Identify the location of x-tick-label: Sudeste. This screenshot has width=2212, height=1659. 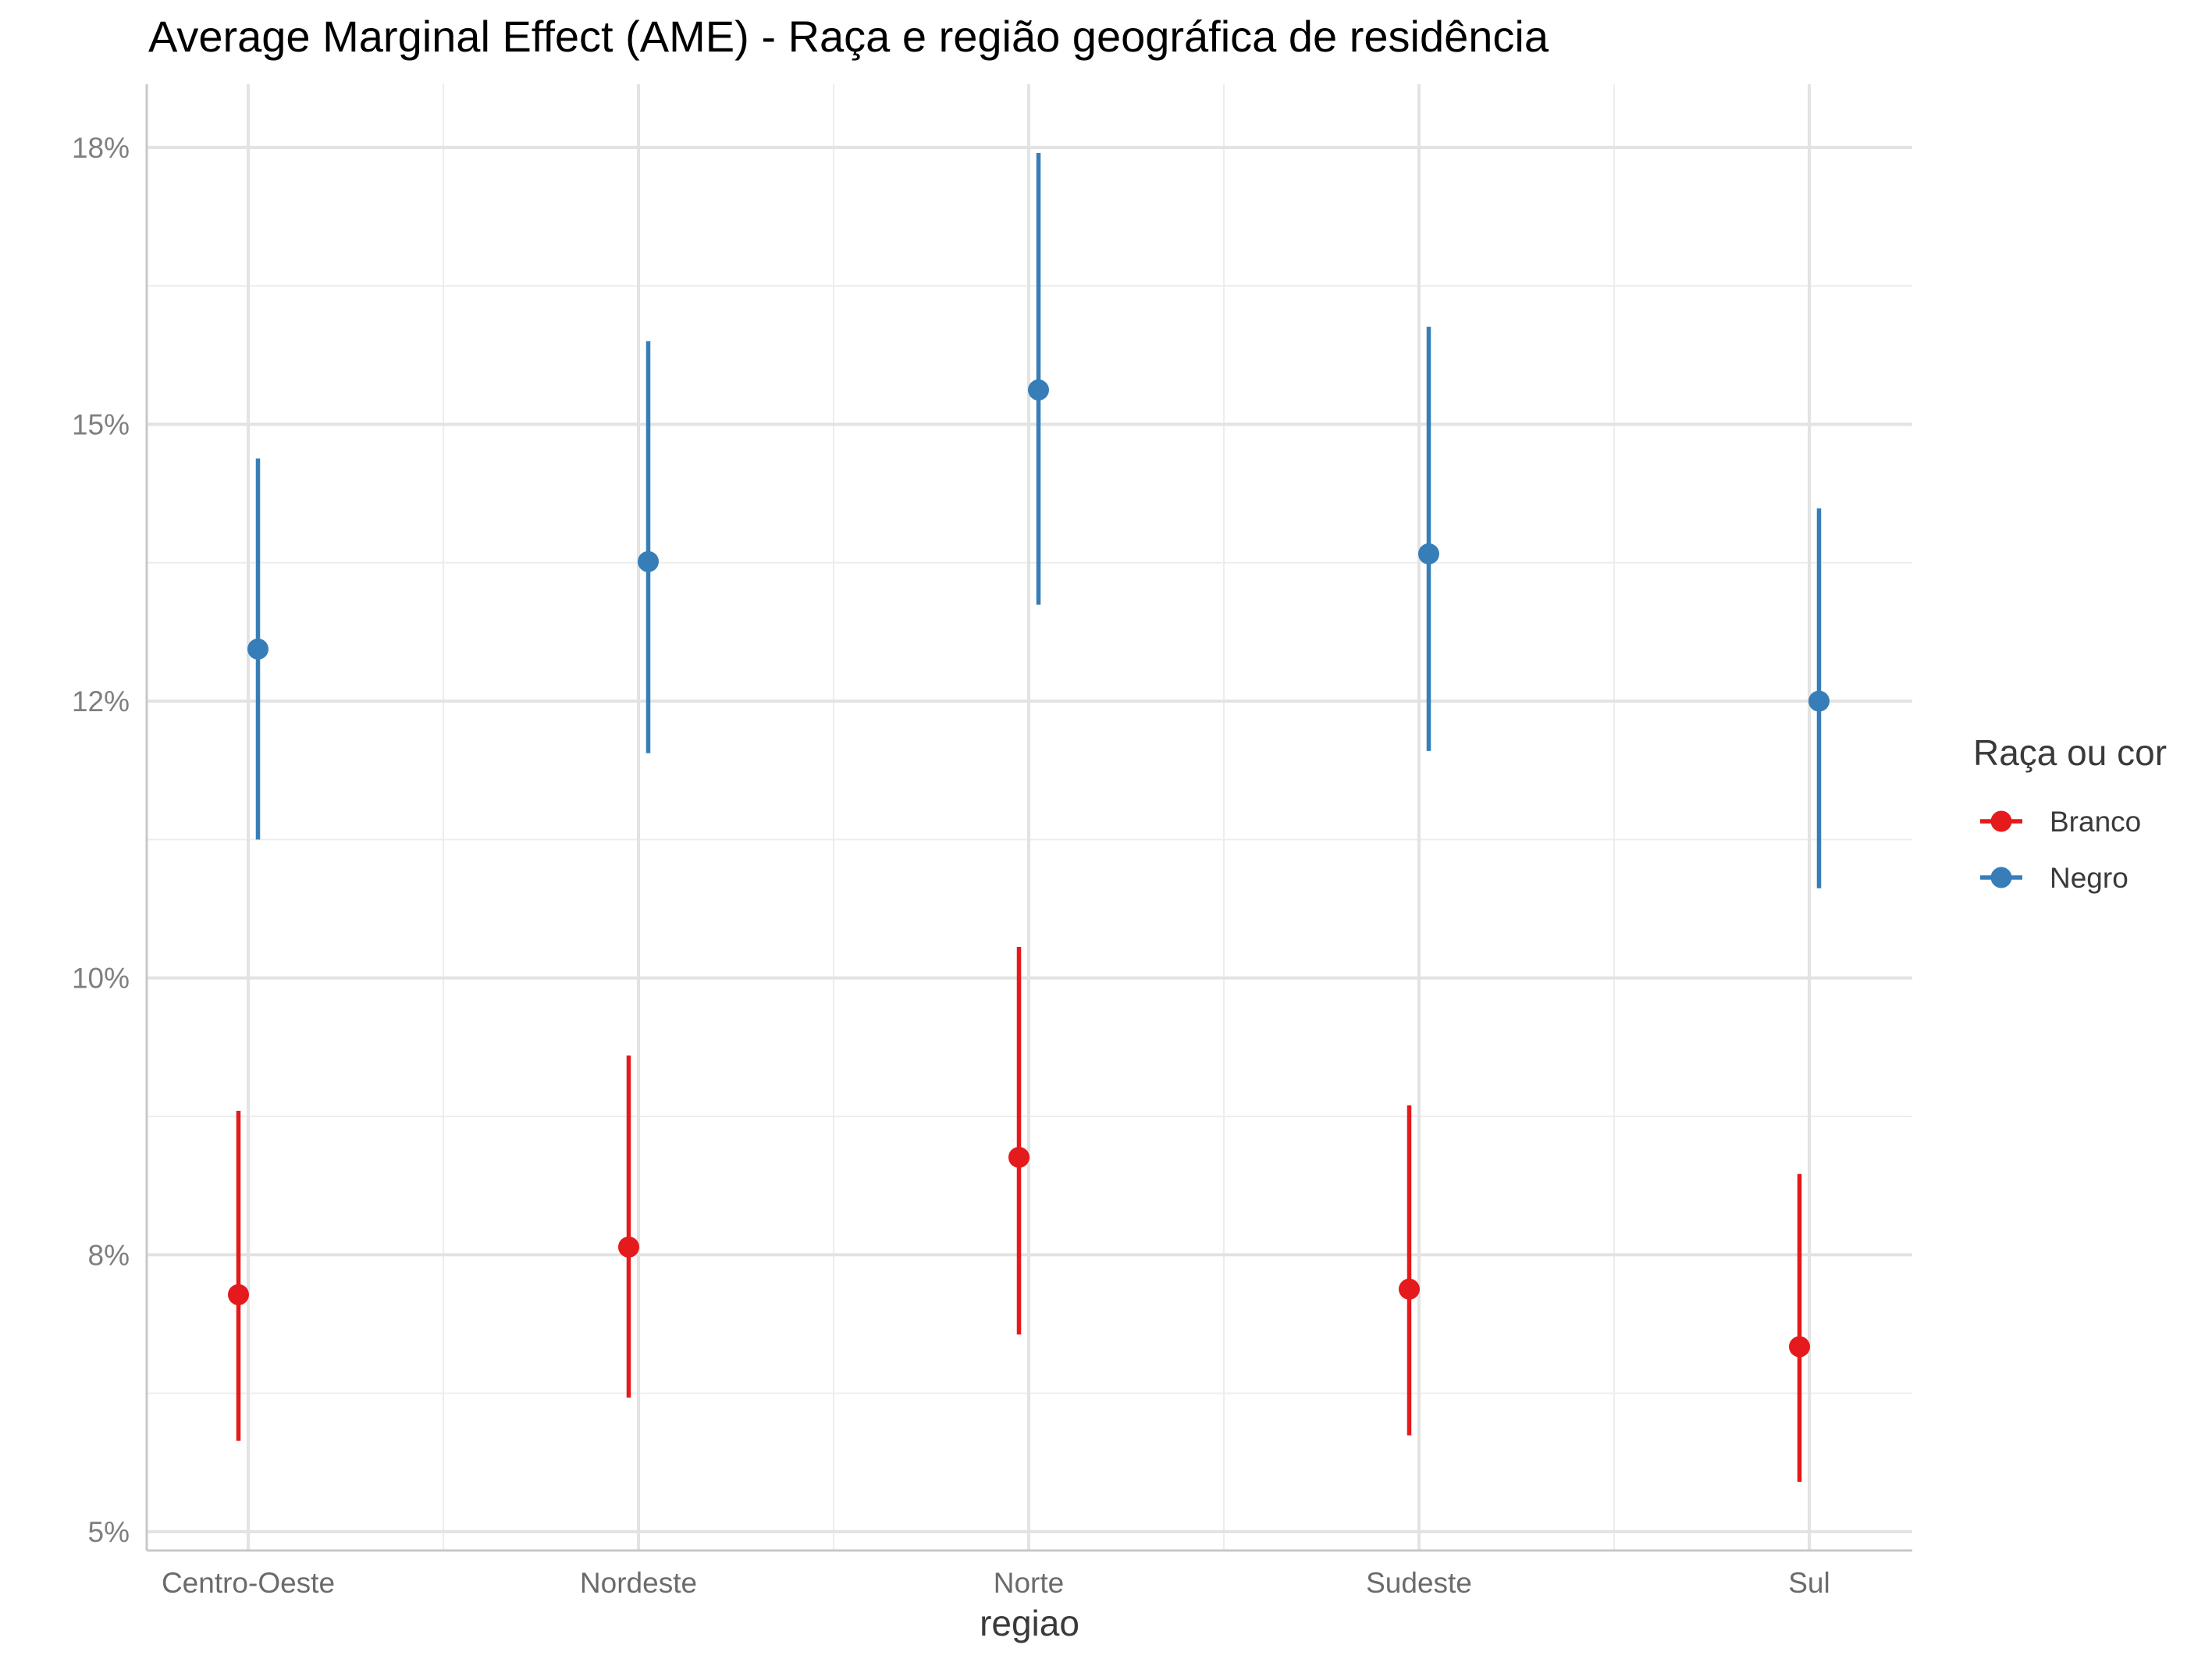
(1419, 1583).